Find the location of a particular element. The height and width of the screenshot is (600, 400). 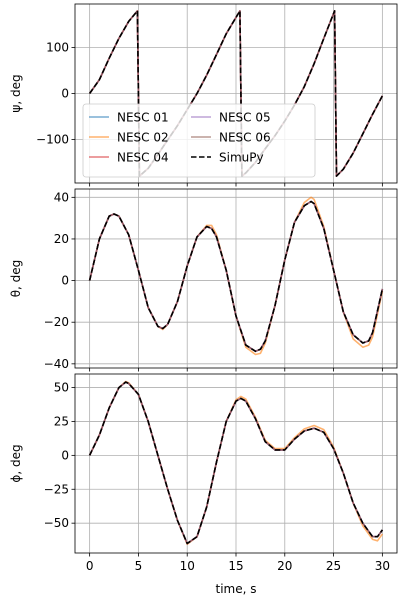

x-axis-label: time, s is located at coordinates (236, 589).